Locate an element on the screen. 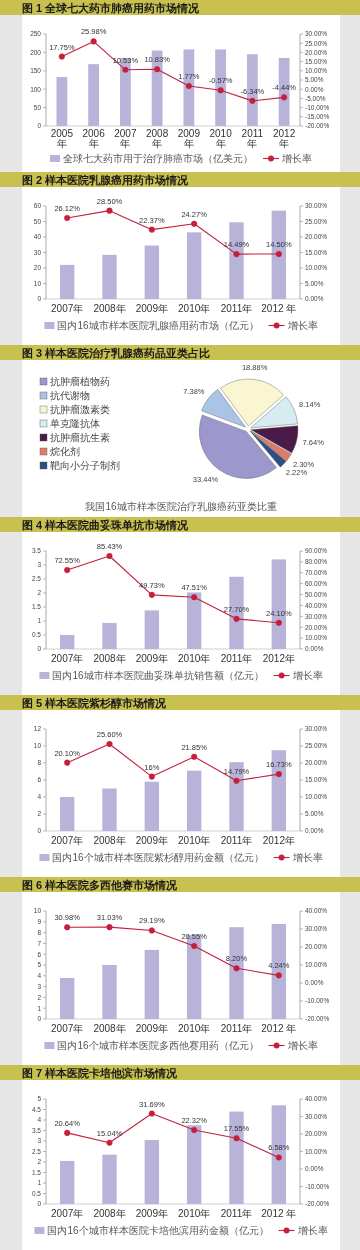 Image resolution: width=360 pixels, height=1250 pixels. legend-label: 抗肿瘤植物药 is located at coordinates (80, 381).